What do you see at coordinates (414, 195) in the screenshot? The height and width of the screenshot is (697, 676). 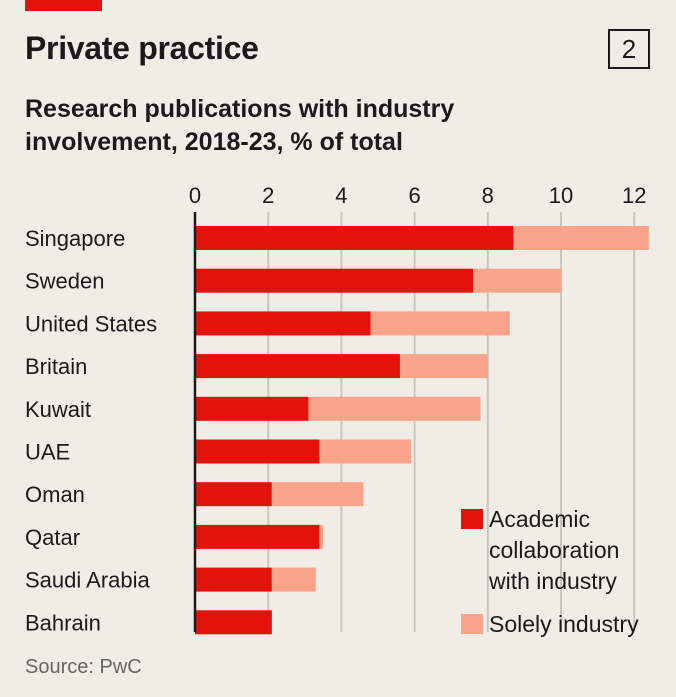 I see `x-tick-label: 6` at bounding box center [414, 195].